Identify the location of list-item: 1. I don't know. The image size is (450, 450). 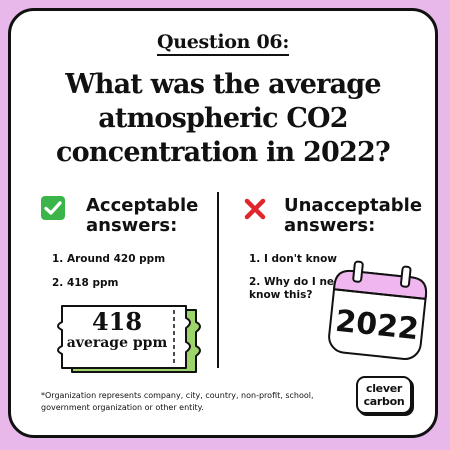
(293, 259).